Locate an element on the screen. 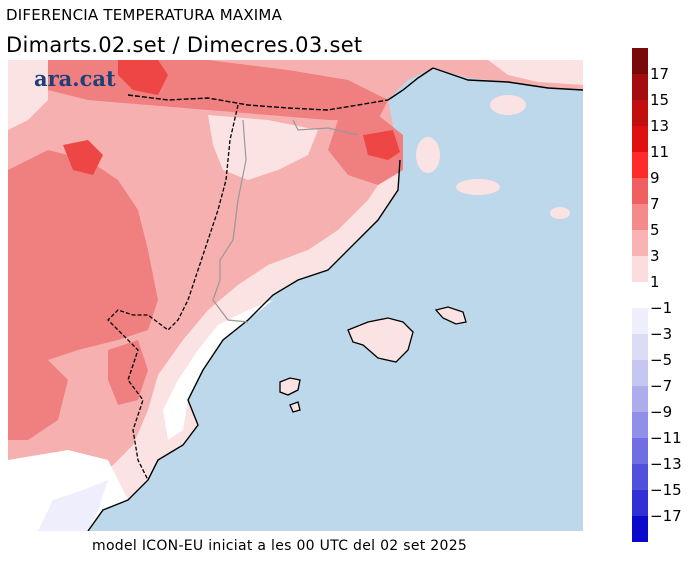 Image resolution: width=698 pixels, height=573 pixels. light-northeast-land is located at coordinates (535, 72).